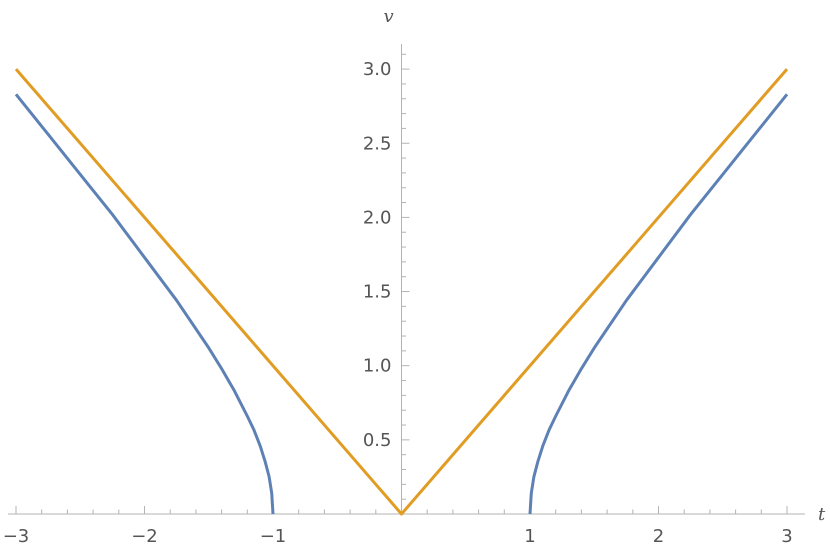 The width and height of the screenshot is (830, 554). What do you see at coordinates (398, 526) in the screenshot?
I see `x-ticks: −3 −2 −1 1 2 3` at bounding box center [398, 526].